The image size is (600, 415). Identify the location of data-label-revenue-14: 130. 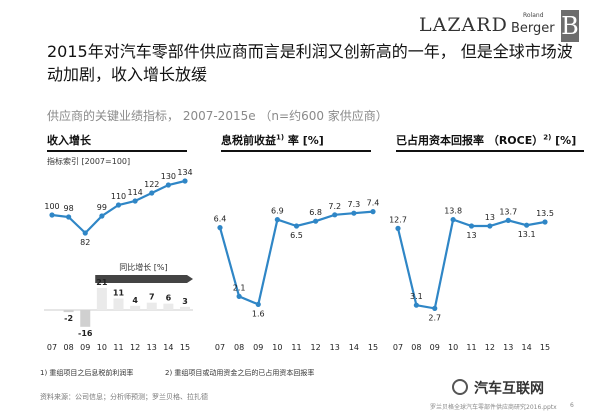
(168, 176).